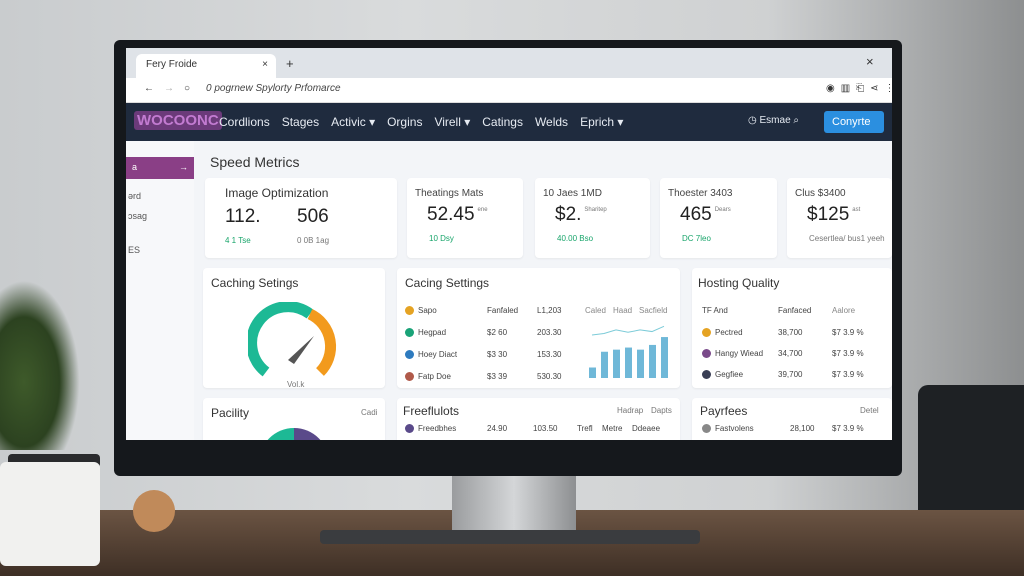 The width and height of the screenshot is (1024, 576). Describe the element at coordinates (160, 290) in the screenshot. I see `sidebar: a → ərd ɔsag ES` at that location.